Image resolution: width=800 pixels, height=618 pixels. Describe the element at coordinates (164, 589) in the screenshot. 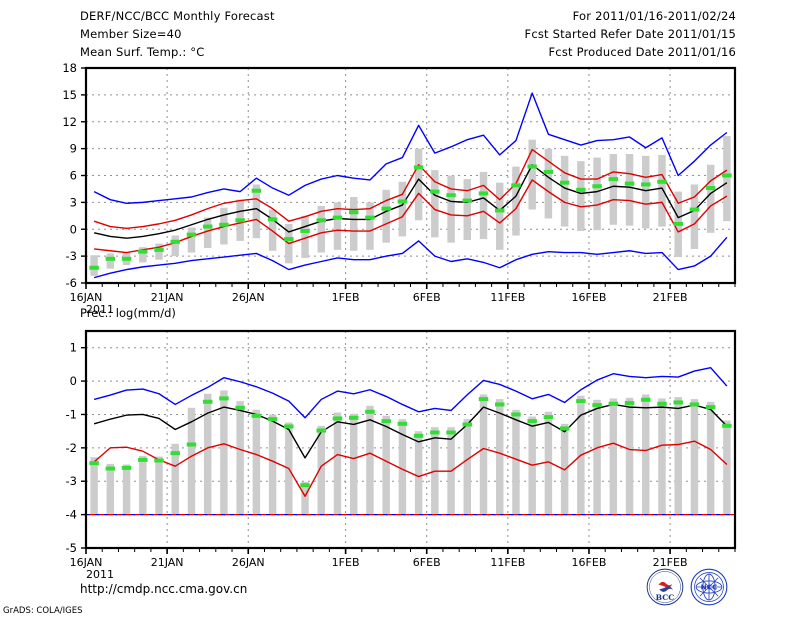

I see `footer-url: http://cmdp.ncc.cma.gov.cn` at that location.